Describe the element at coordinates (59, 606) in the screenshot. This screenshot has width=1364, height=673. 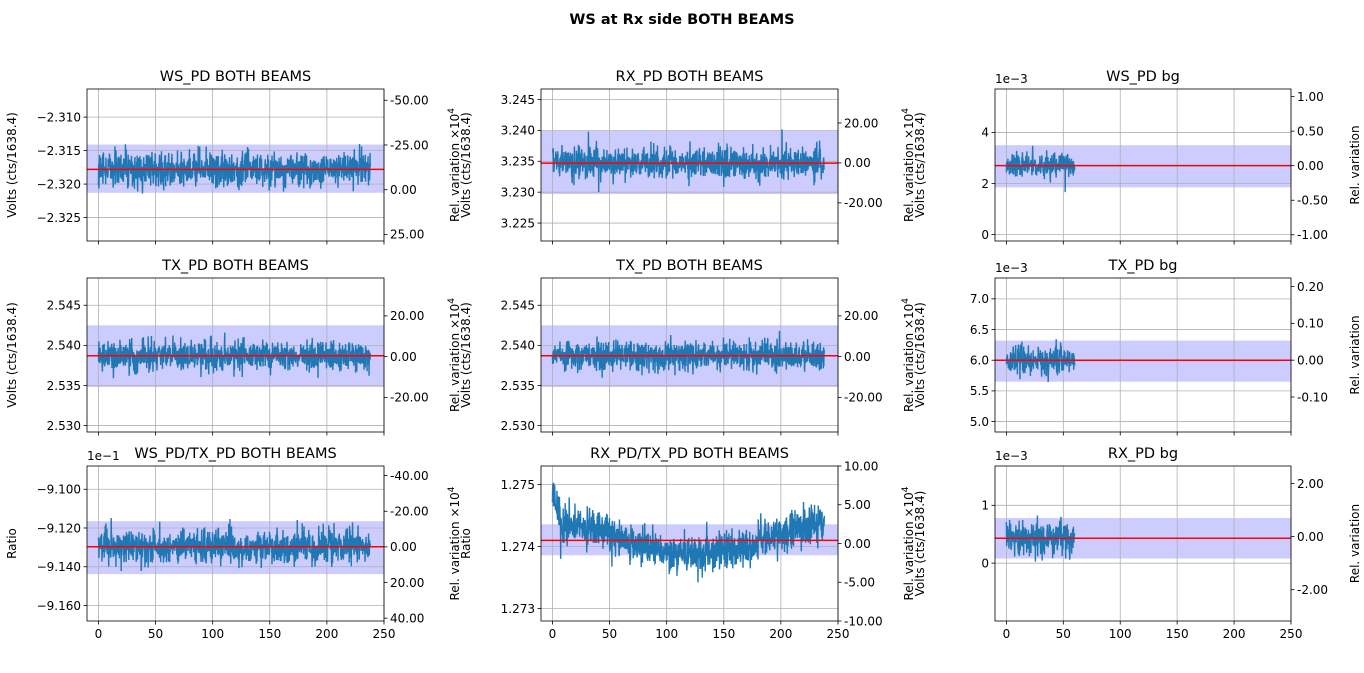
I see `y-tick-label: −9.160` at that location.